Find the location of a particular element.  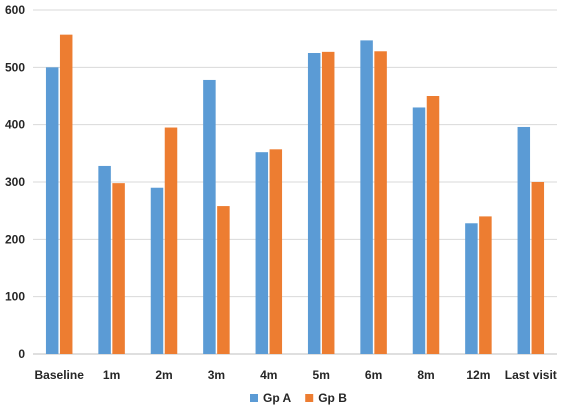

bar-gp-a-last-visit is located at coordinates (524, 240).